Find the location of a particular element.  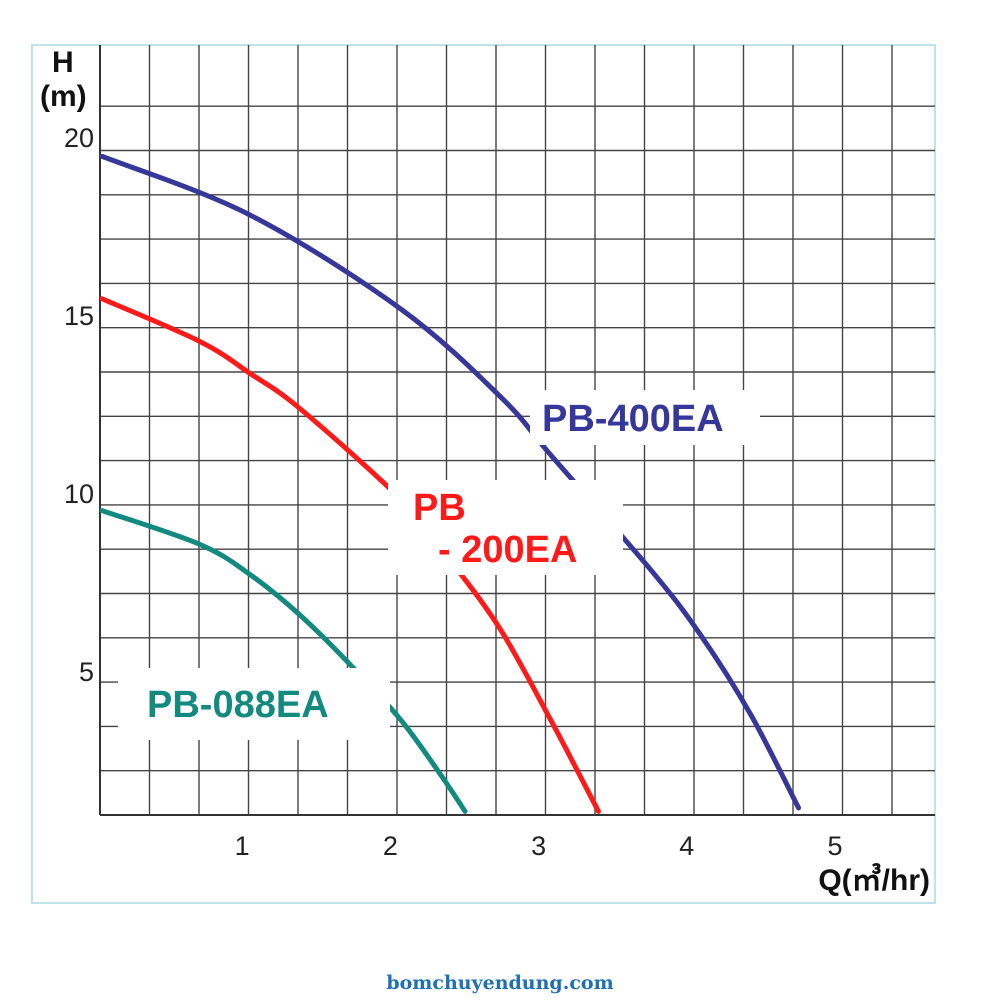

y-axis-label-unit: (m) is located at coordinates (63, 96).